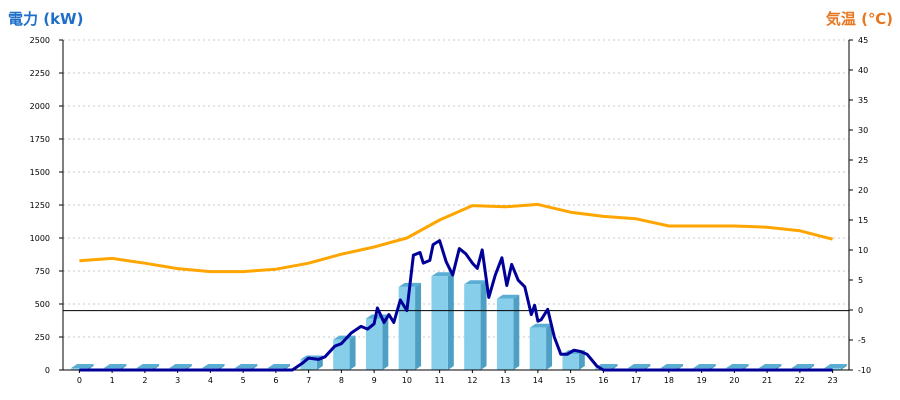  I want to click on left-tick-label: 1000, so click(40, 238).